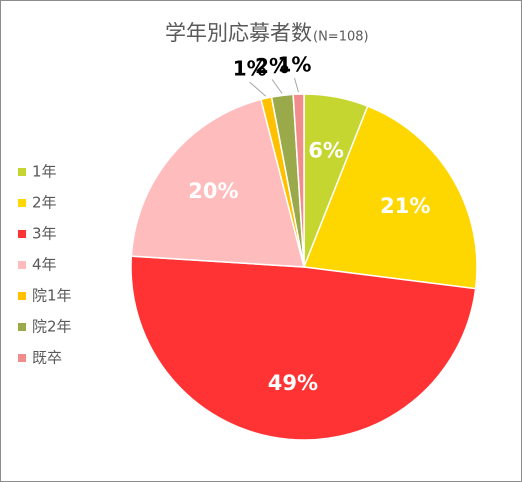 The height and width of the screenshot is (482, 522). I want to click on legend-label: 既卒, so click(47, 358).